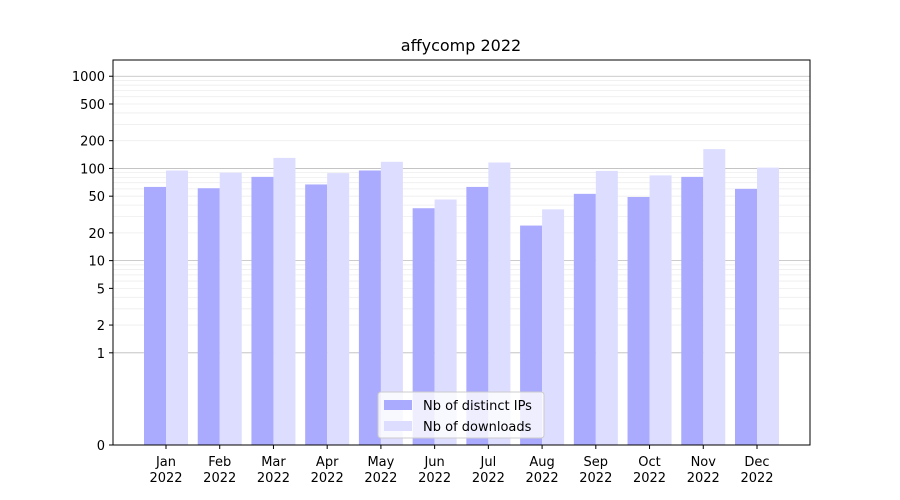 The image size is (900, 500). Describe the element at coordinates (488, 462) in the screenshot. I see `x-tick-label-month: Jul` at that location.